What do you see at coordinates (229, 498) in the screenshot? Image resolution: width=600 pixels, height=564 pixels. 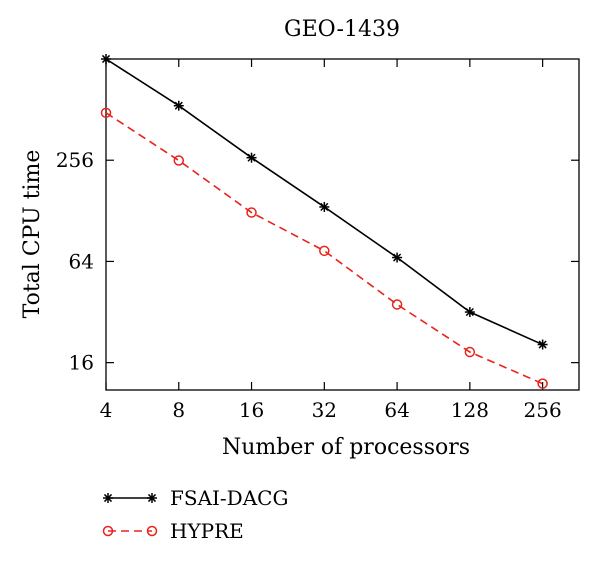 I see `legend-label-0: FSAI-DACG` at bounding box center [229, 498].